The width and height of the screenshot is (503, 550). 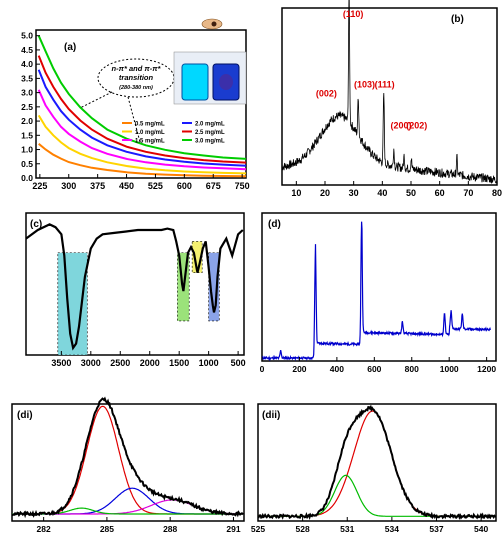 I want to click on series-line-1-5-mg-mL, so click(x=142, y=130).